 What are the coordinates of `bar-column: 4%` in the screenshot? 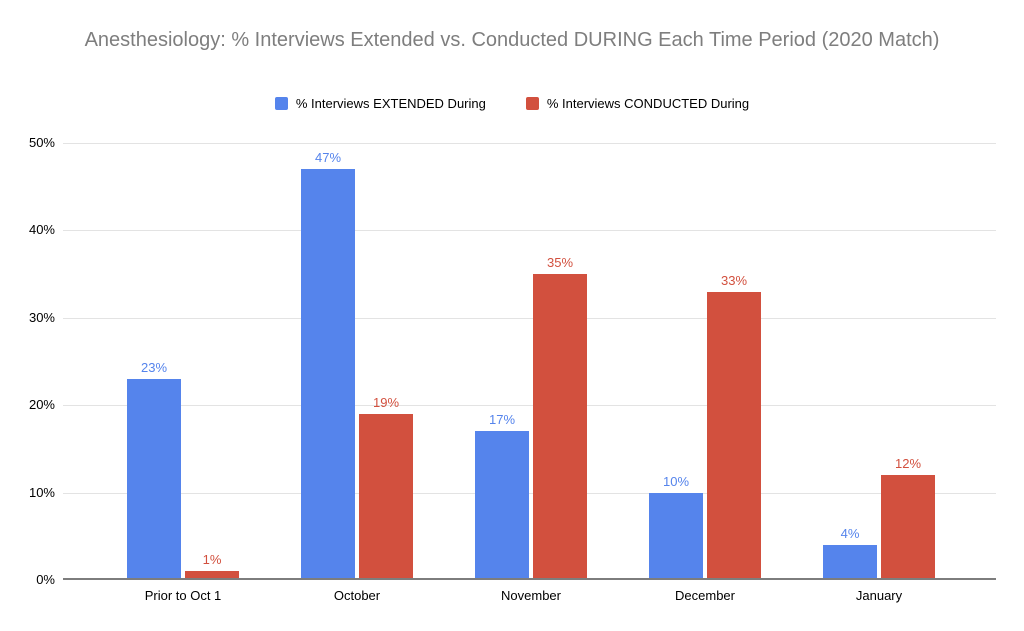 It's located at (850, 361).